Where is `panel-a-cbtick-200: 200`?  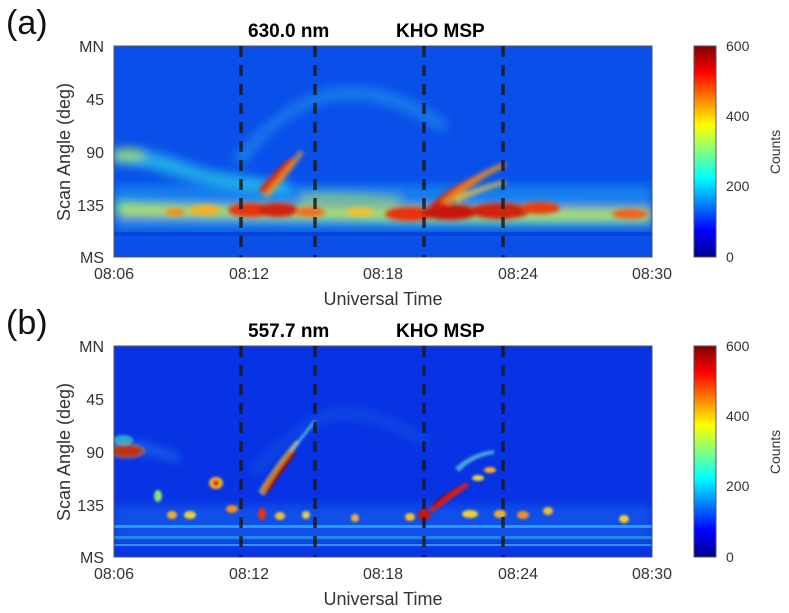 panel-a-cbtick-200: 200 is located at coordinates (738, 186).